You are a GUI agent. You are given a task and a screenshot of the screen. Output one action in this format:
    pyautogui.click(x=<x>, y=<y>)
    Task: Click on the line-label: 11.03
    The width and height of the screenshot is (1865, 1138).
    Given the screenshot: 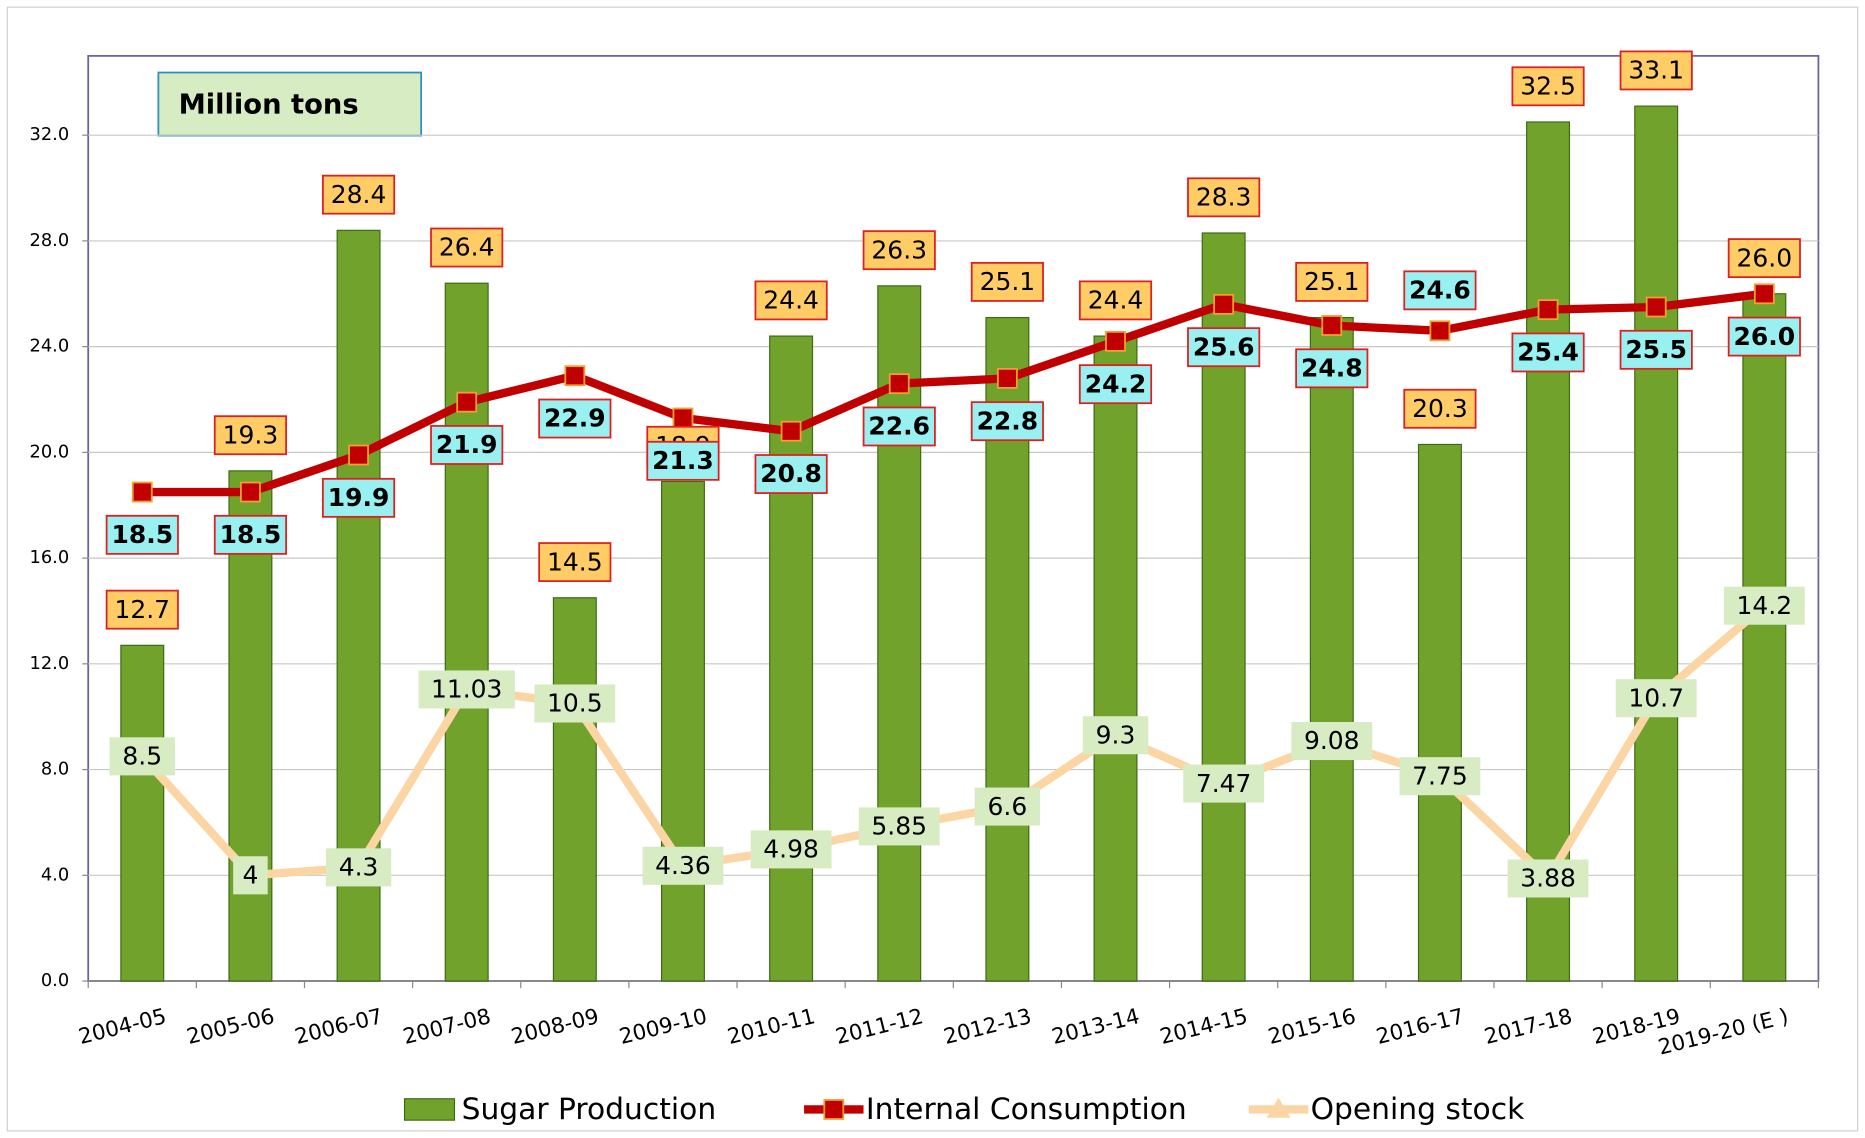 What is the action you would take?
    pyautogui.click(x=466, y=689)
    